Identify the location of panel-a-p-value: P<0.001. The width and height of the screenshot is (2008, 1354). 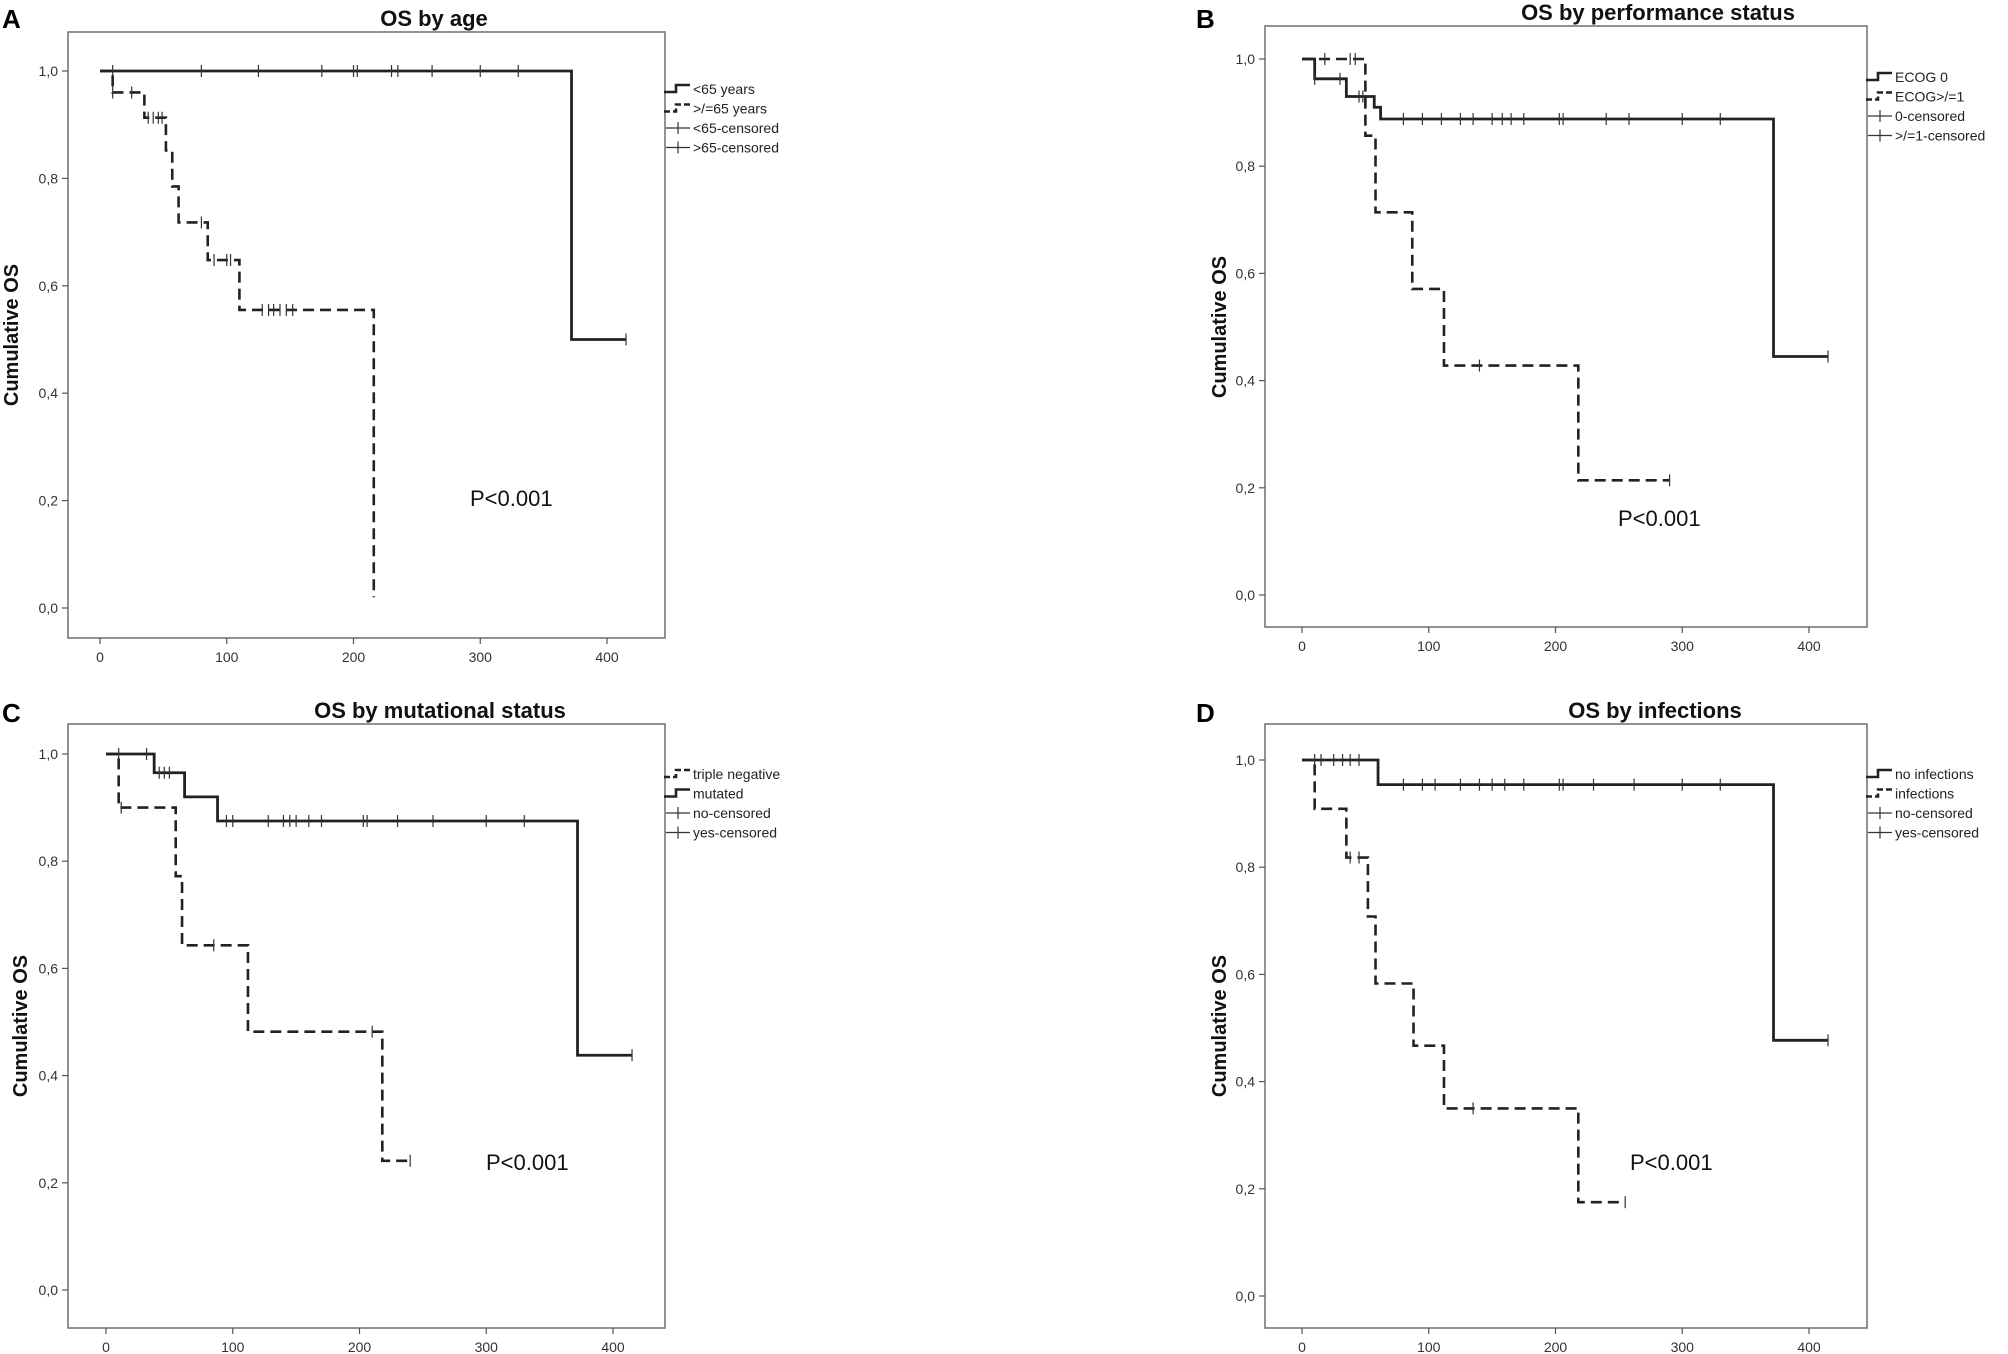
(511, 498).